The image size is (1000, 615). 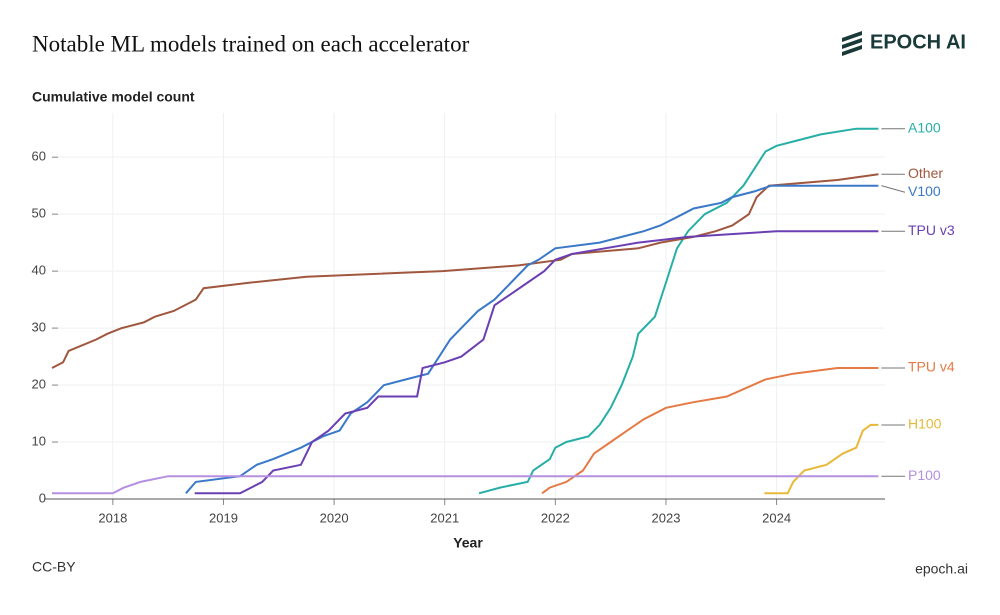 I want to click on brand-logo, so click(x=852, y=43).